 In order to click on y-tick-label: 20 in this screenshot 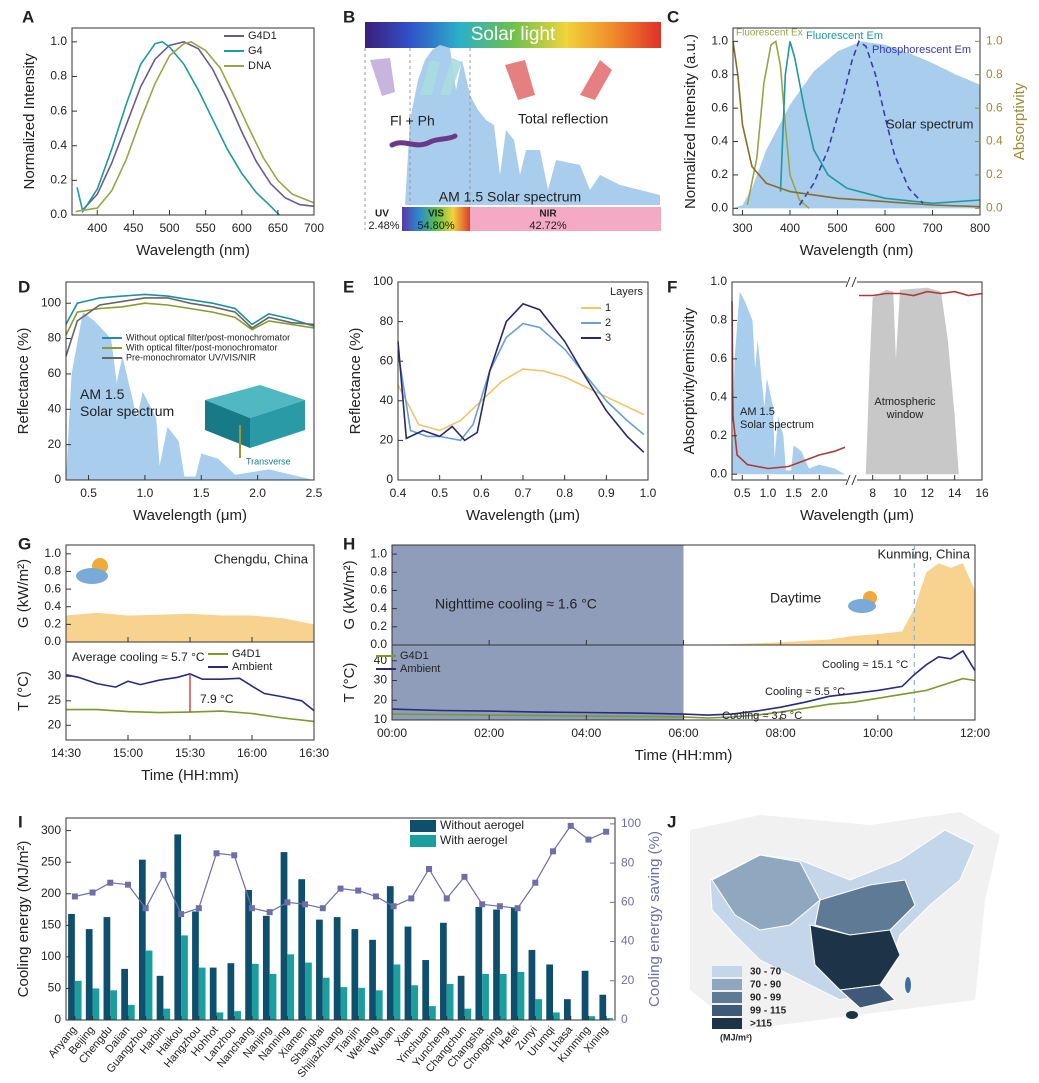, I will do `click(381, 699)`.